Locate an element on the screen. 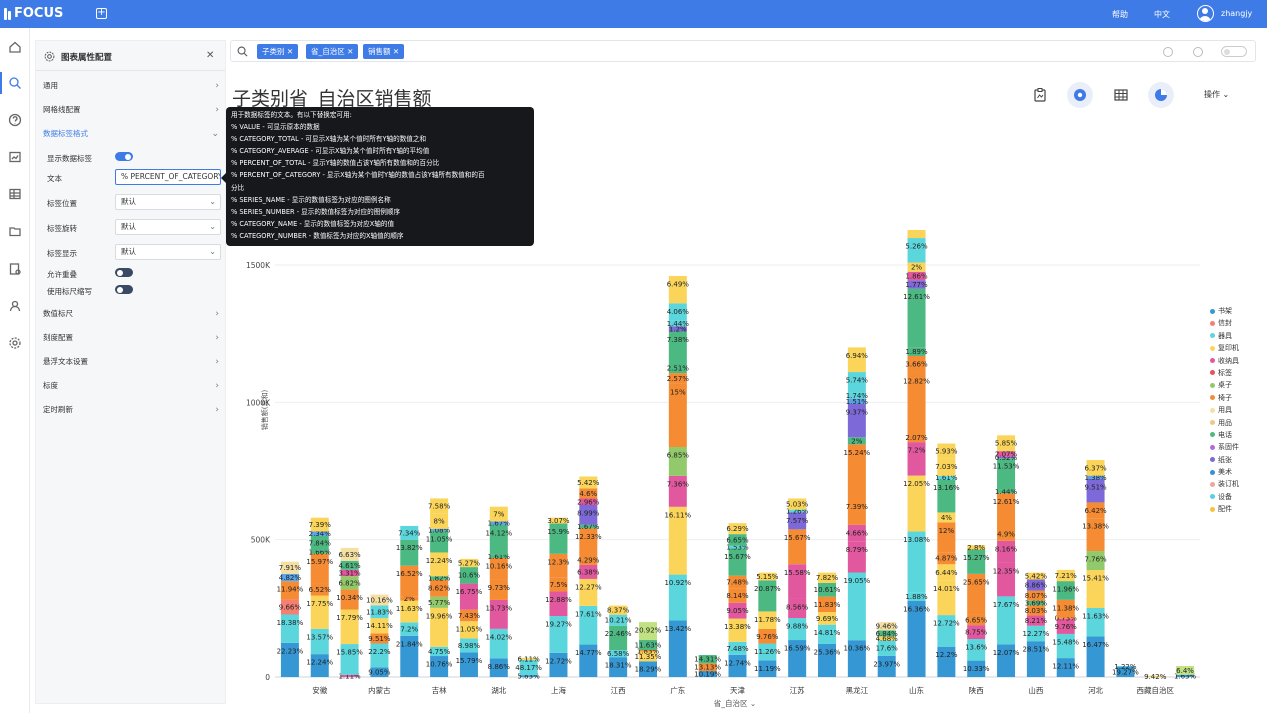  table-view-icon is located at coordinates (1121, 95).